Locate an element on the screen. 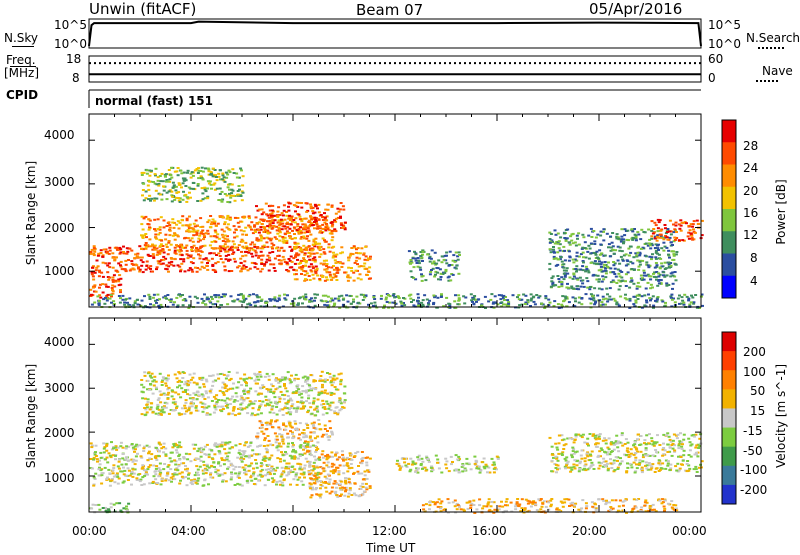 The image size is (800, 555). power-ytick-2000: 2000 is located at coordinates (59, 228).